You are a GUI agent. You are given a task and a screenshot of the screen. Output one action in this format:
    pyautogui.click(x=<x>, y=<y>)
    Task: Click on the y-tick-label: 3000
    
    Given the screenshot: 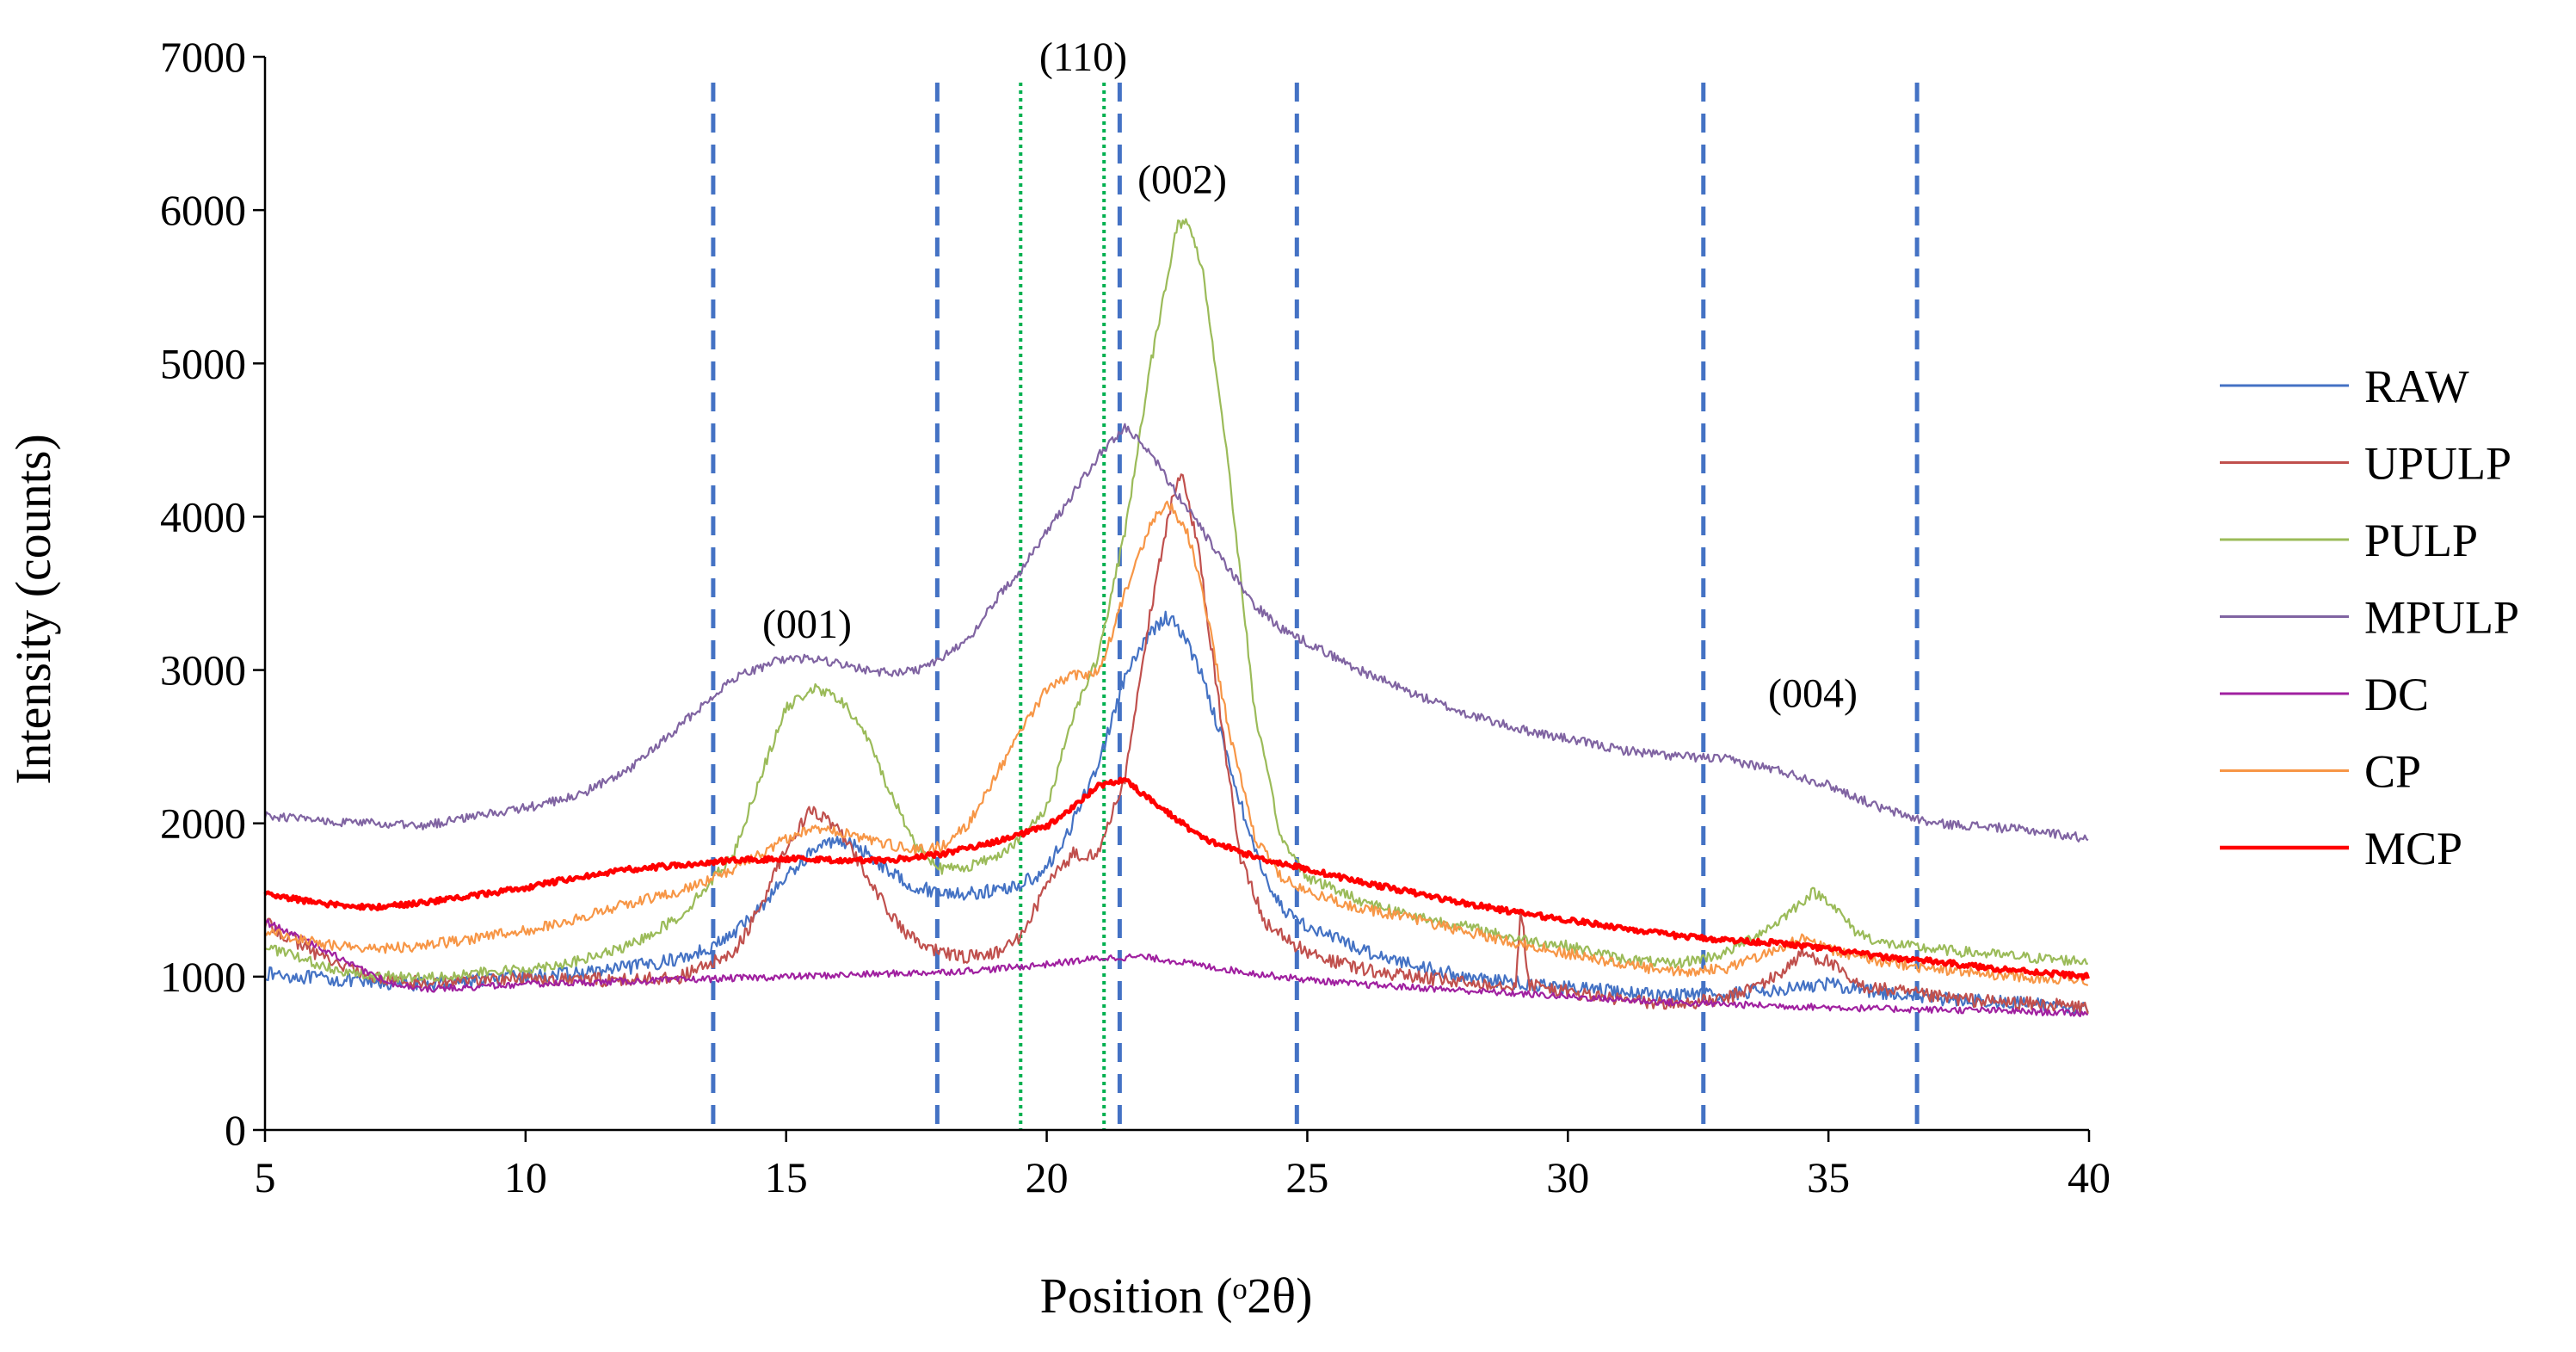 What is the action you would take?
    pyautogui.click(x=203, y=670)
    